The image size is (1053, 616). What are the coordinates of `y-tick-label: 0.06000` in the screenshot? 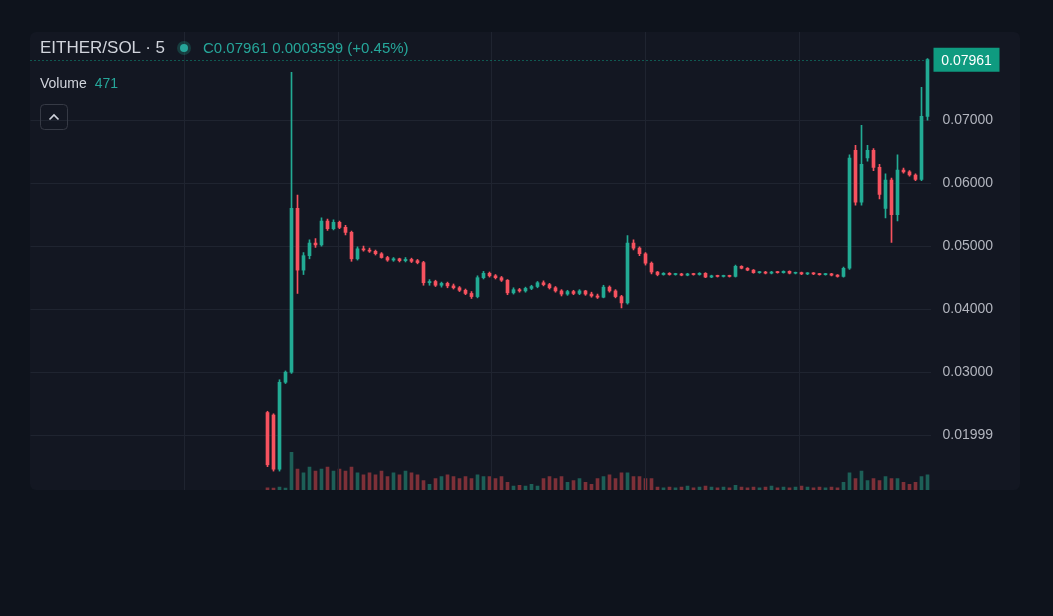 It's located at (968, 182).